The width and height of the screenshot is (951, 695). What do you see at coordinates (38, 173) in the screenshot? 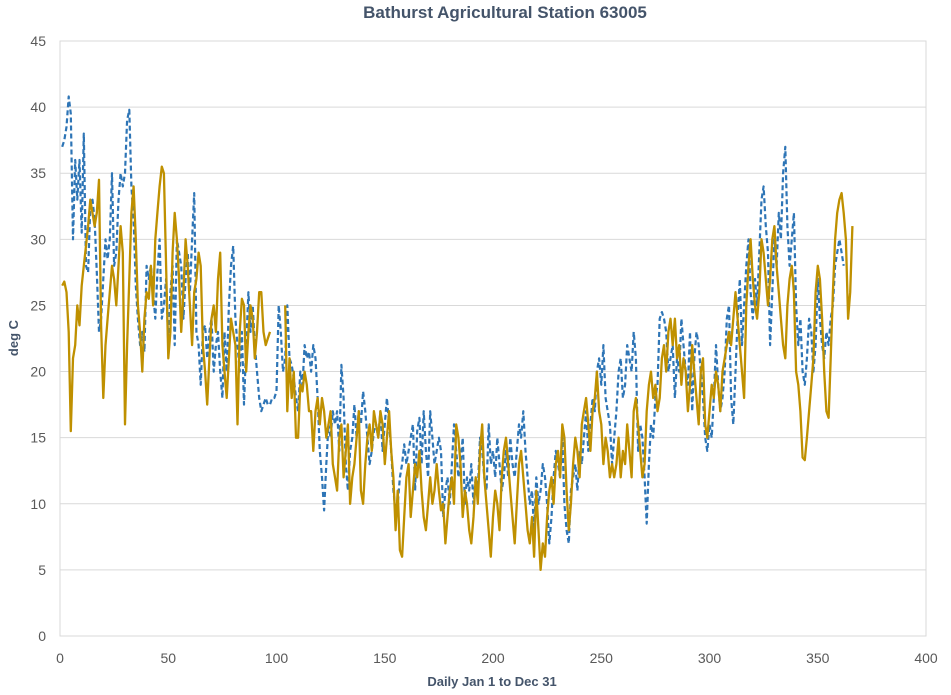
I see `y-tick-label: 35` at bounding box center [38, 173].